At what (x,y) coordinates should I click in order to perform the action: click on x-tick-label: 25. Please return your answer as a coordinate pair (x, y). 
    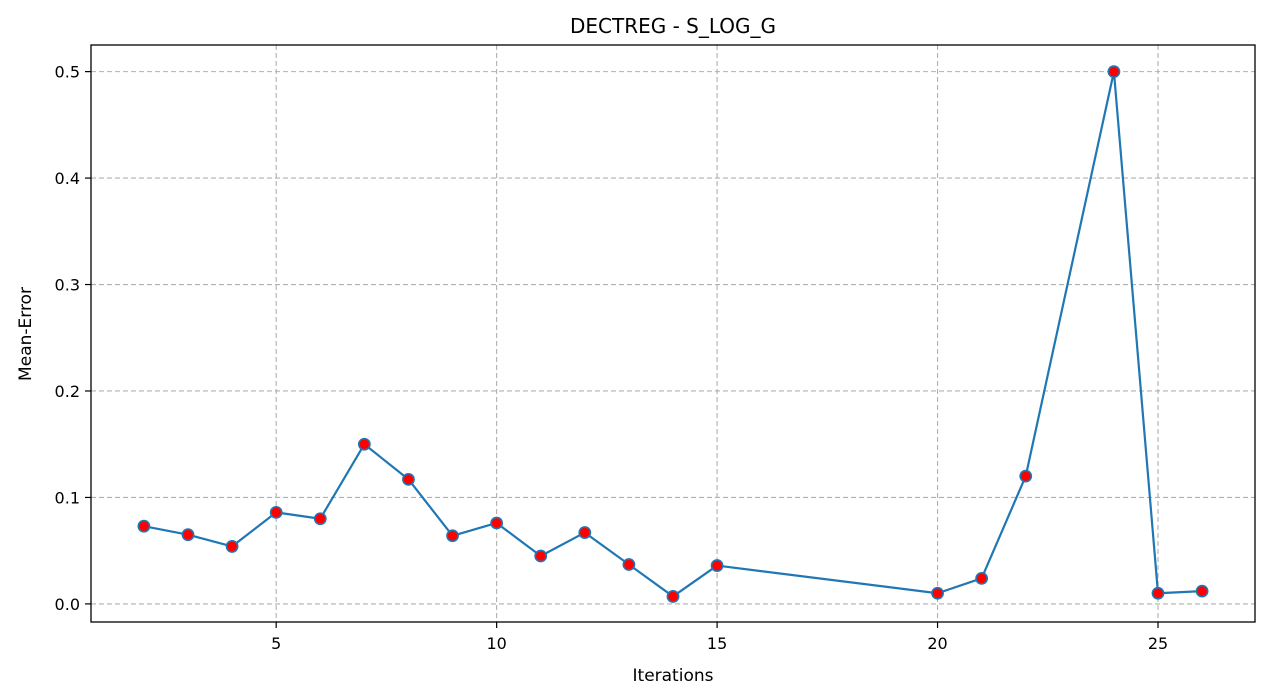
    Looking at the image, I should click on (1158, 643).